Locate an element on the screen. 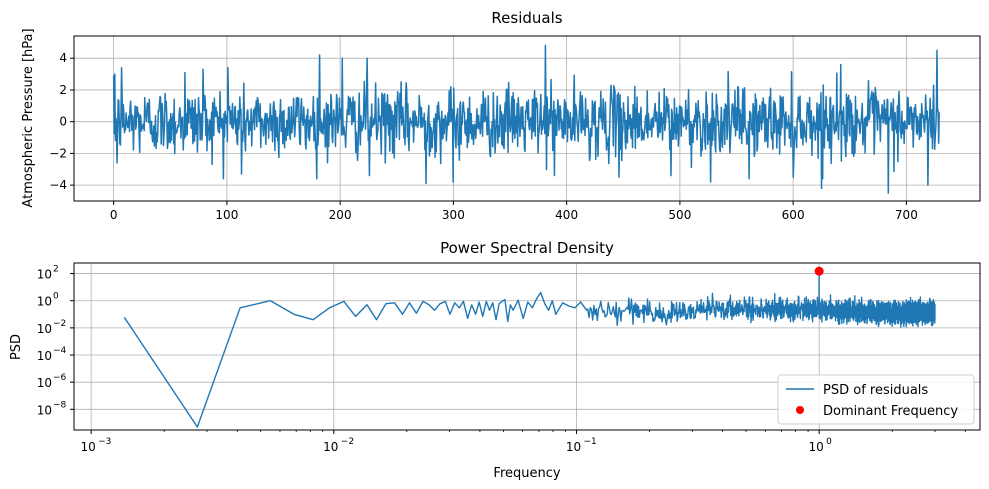  y-tick-label: −4 is located at coordinates (58, 185).